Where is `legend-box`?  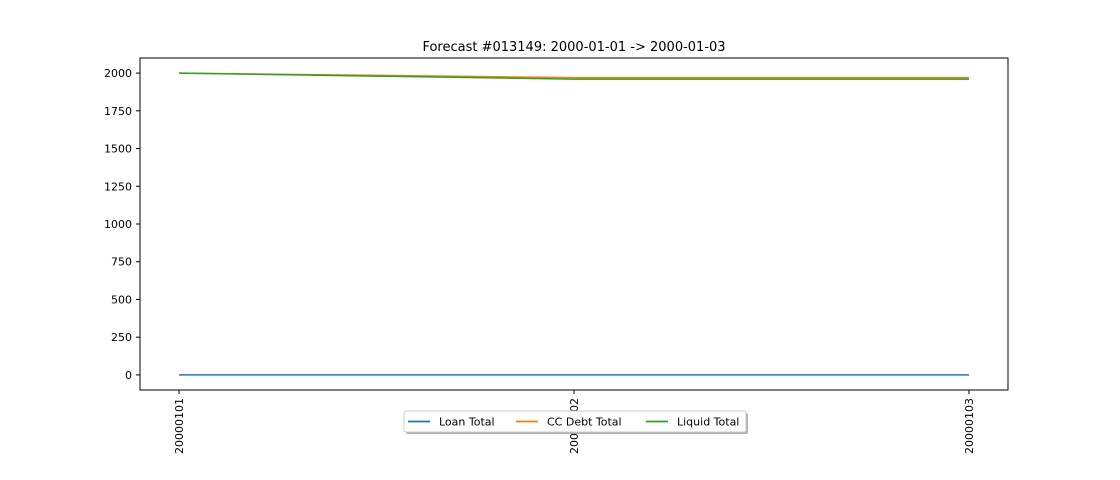 legend-box is located at coordinates (575, 421).